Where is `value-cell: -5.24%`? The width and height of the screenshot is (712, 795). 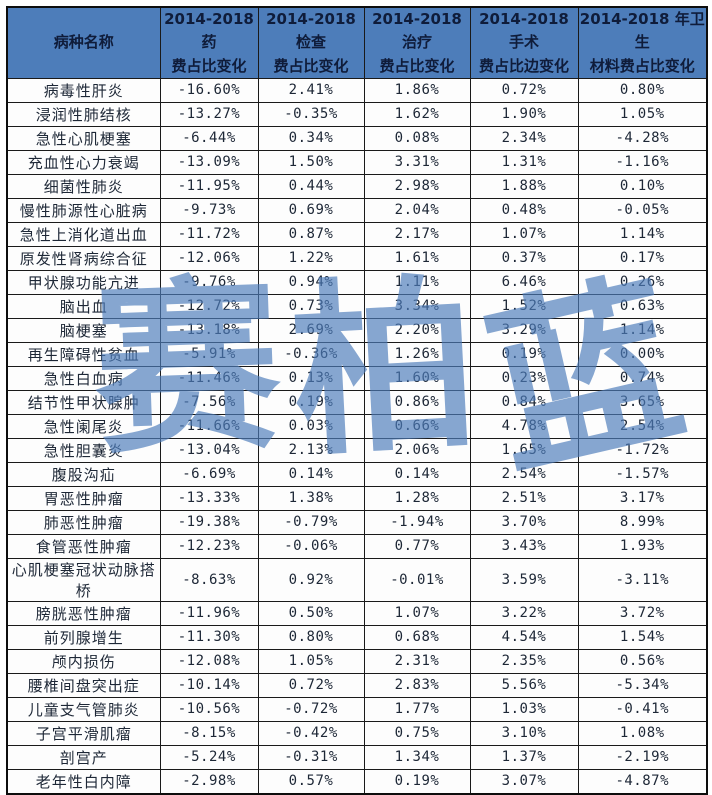
value-cell: -5.24% is located at coordinates (209, 757).